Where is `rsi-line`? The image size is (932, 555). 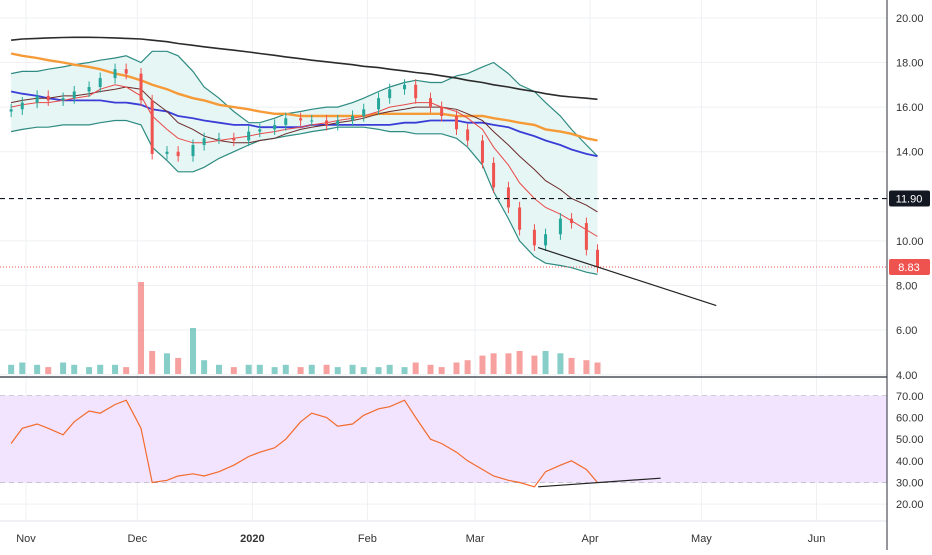 rsi-line is located at coordinates (304, 443).